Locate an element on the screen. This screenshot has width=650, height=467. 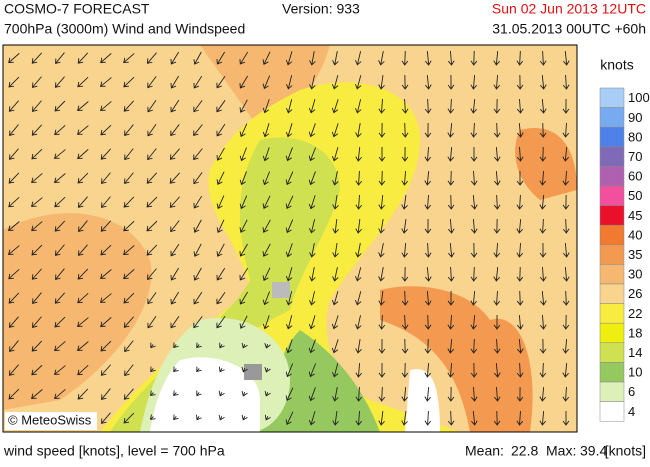
legend-label: 80 is located at coordinates (635, 136).